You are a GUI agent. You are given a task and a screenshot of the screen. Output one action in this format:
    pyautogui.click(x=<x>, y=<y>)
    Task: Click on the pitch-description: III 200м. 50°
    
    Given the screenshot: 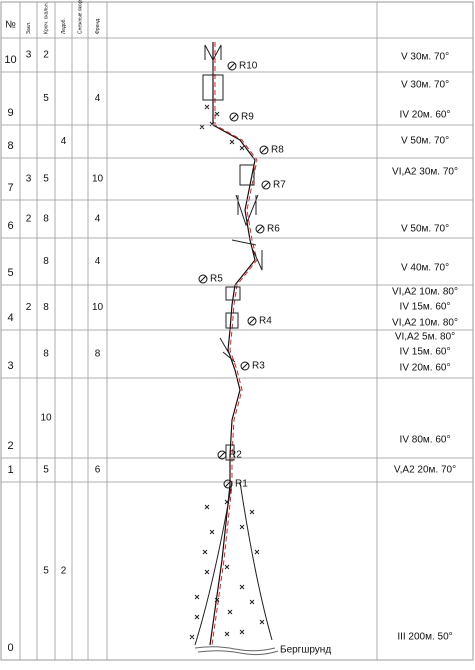 What is the action you would take?
    pyautogui.click(x=424, y=637)
    